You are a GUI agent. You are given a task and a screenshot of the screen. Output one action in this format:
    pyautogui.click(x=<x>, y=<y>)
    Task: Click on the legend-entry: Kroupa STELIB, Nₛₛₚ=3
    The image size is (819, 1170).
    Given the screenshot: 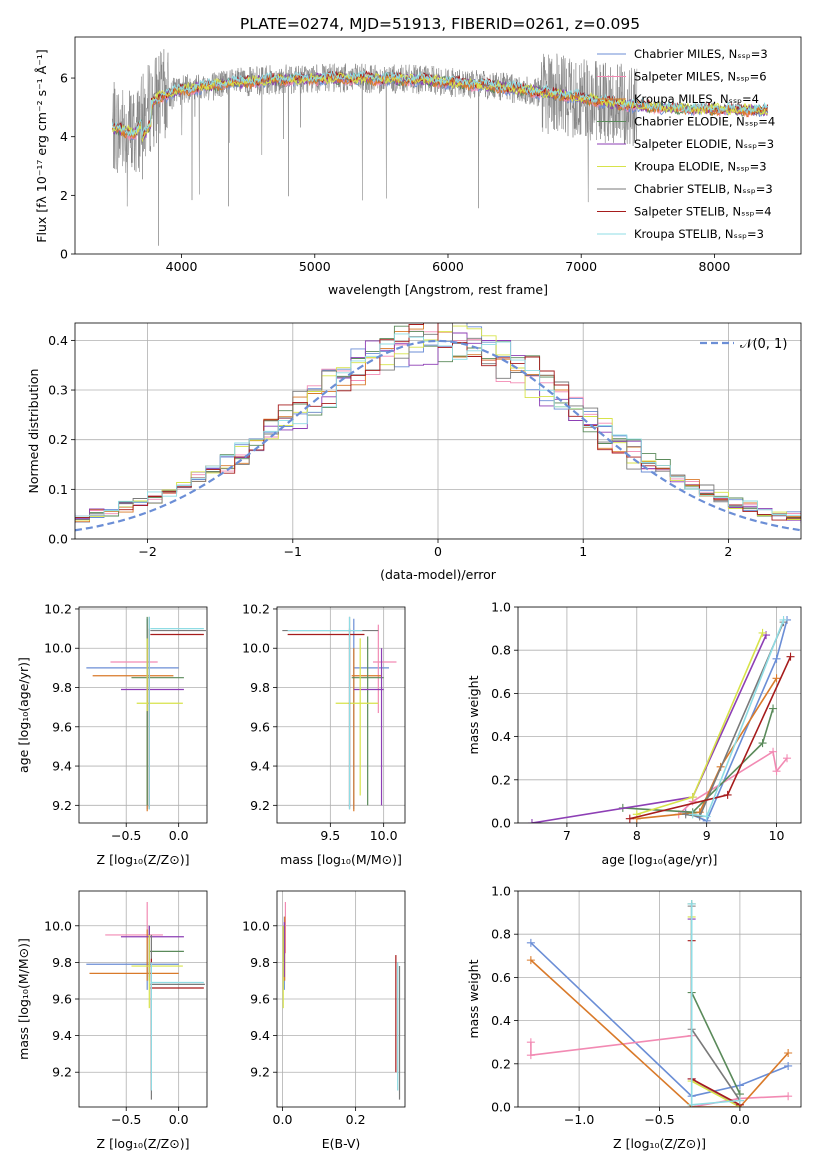 What is the action you would take?
    pyautogui.click(x=699, y=234)
    